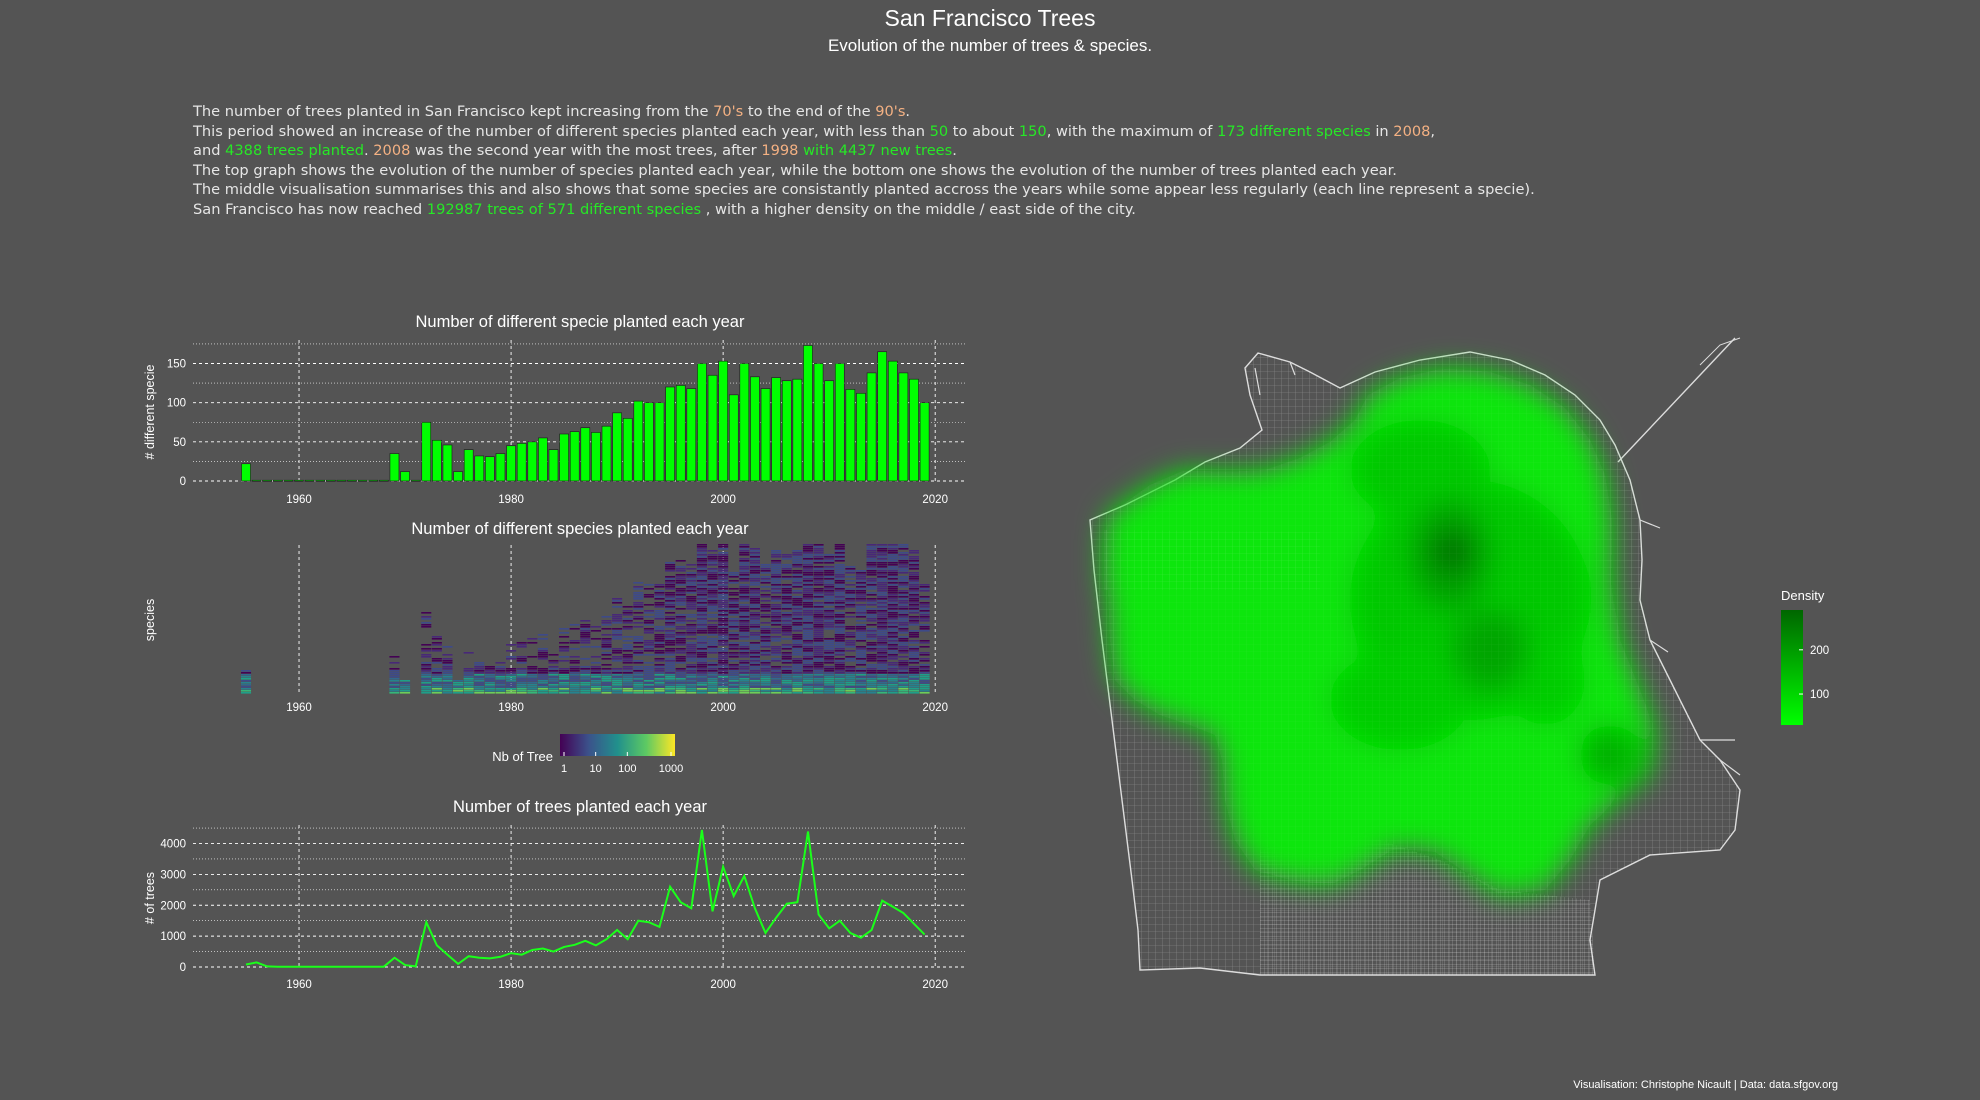 The width and height of the screenshot is (1980, 1100). Describe the element at coordinates (809, 111) in the screenshot. I see `description-line1-segment-2: to the end of the` at that location.